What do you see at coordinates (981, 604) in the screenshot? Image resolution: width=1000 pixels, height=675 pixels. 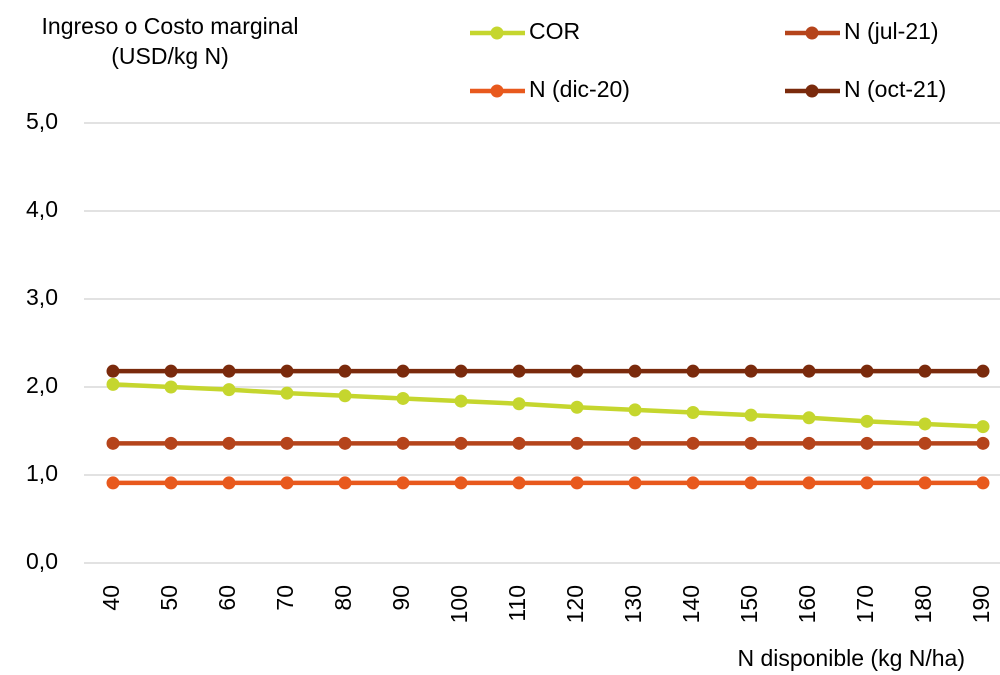 I see `x-tick-label: 190` at bounding box center [981, 604].